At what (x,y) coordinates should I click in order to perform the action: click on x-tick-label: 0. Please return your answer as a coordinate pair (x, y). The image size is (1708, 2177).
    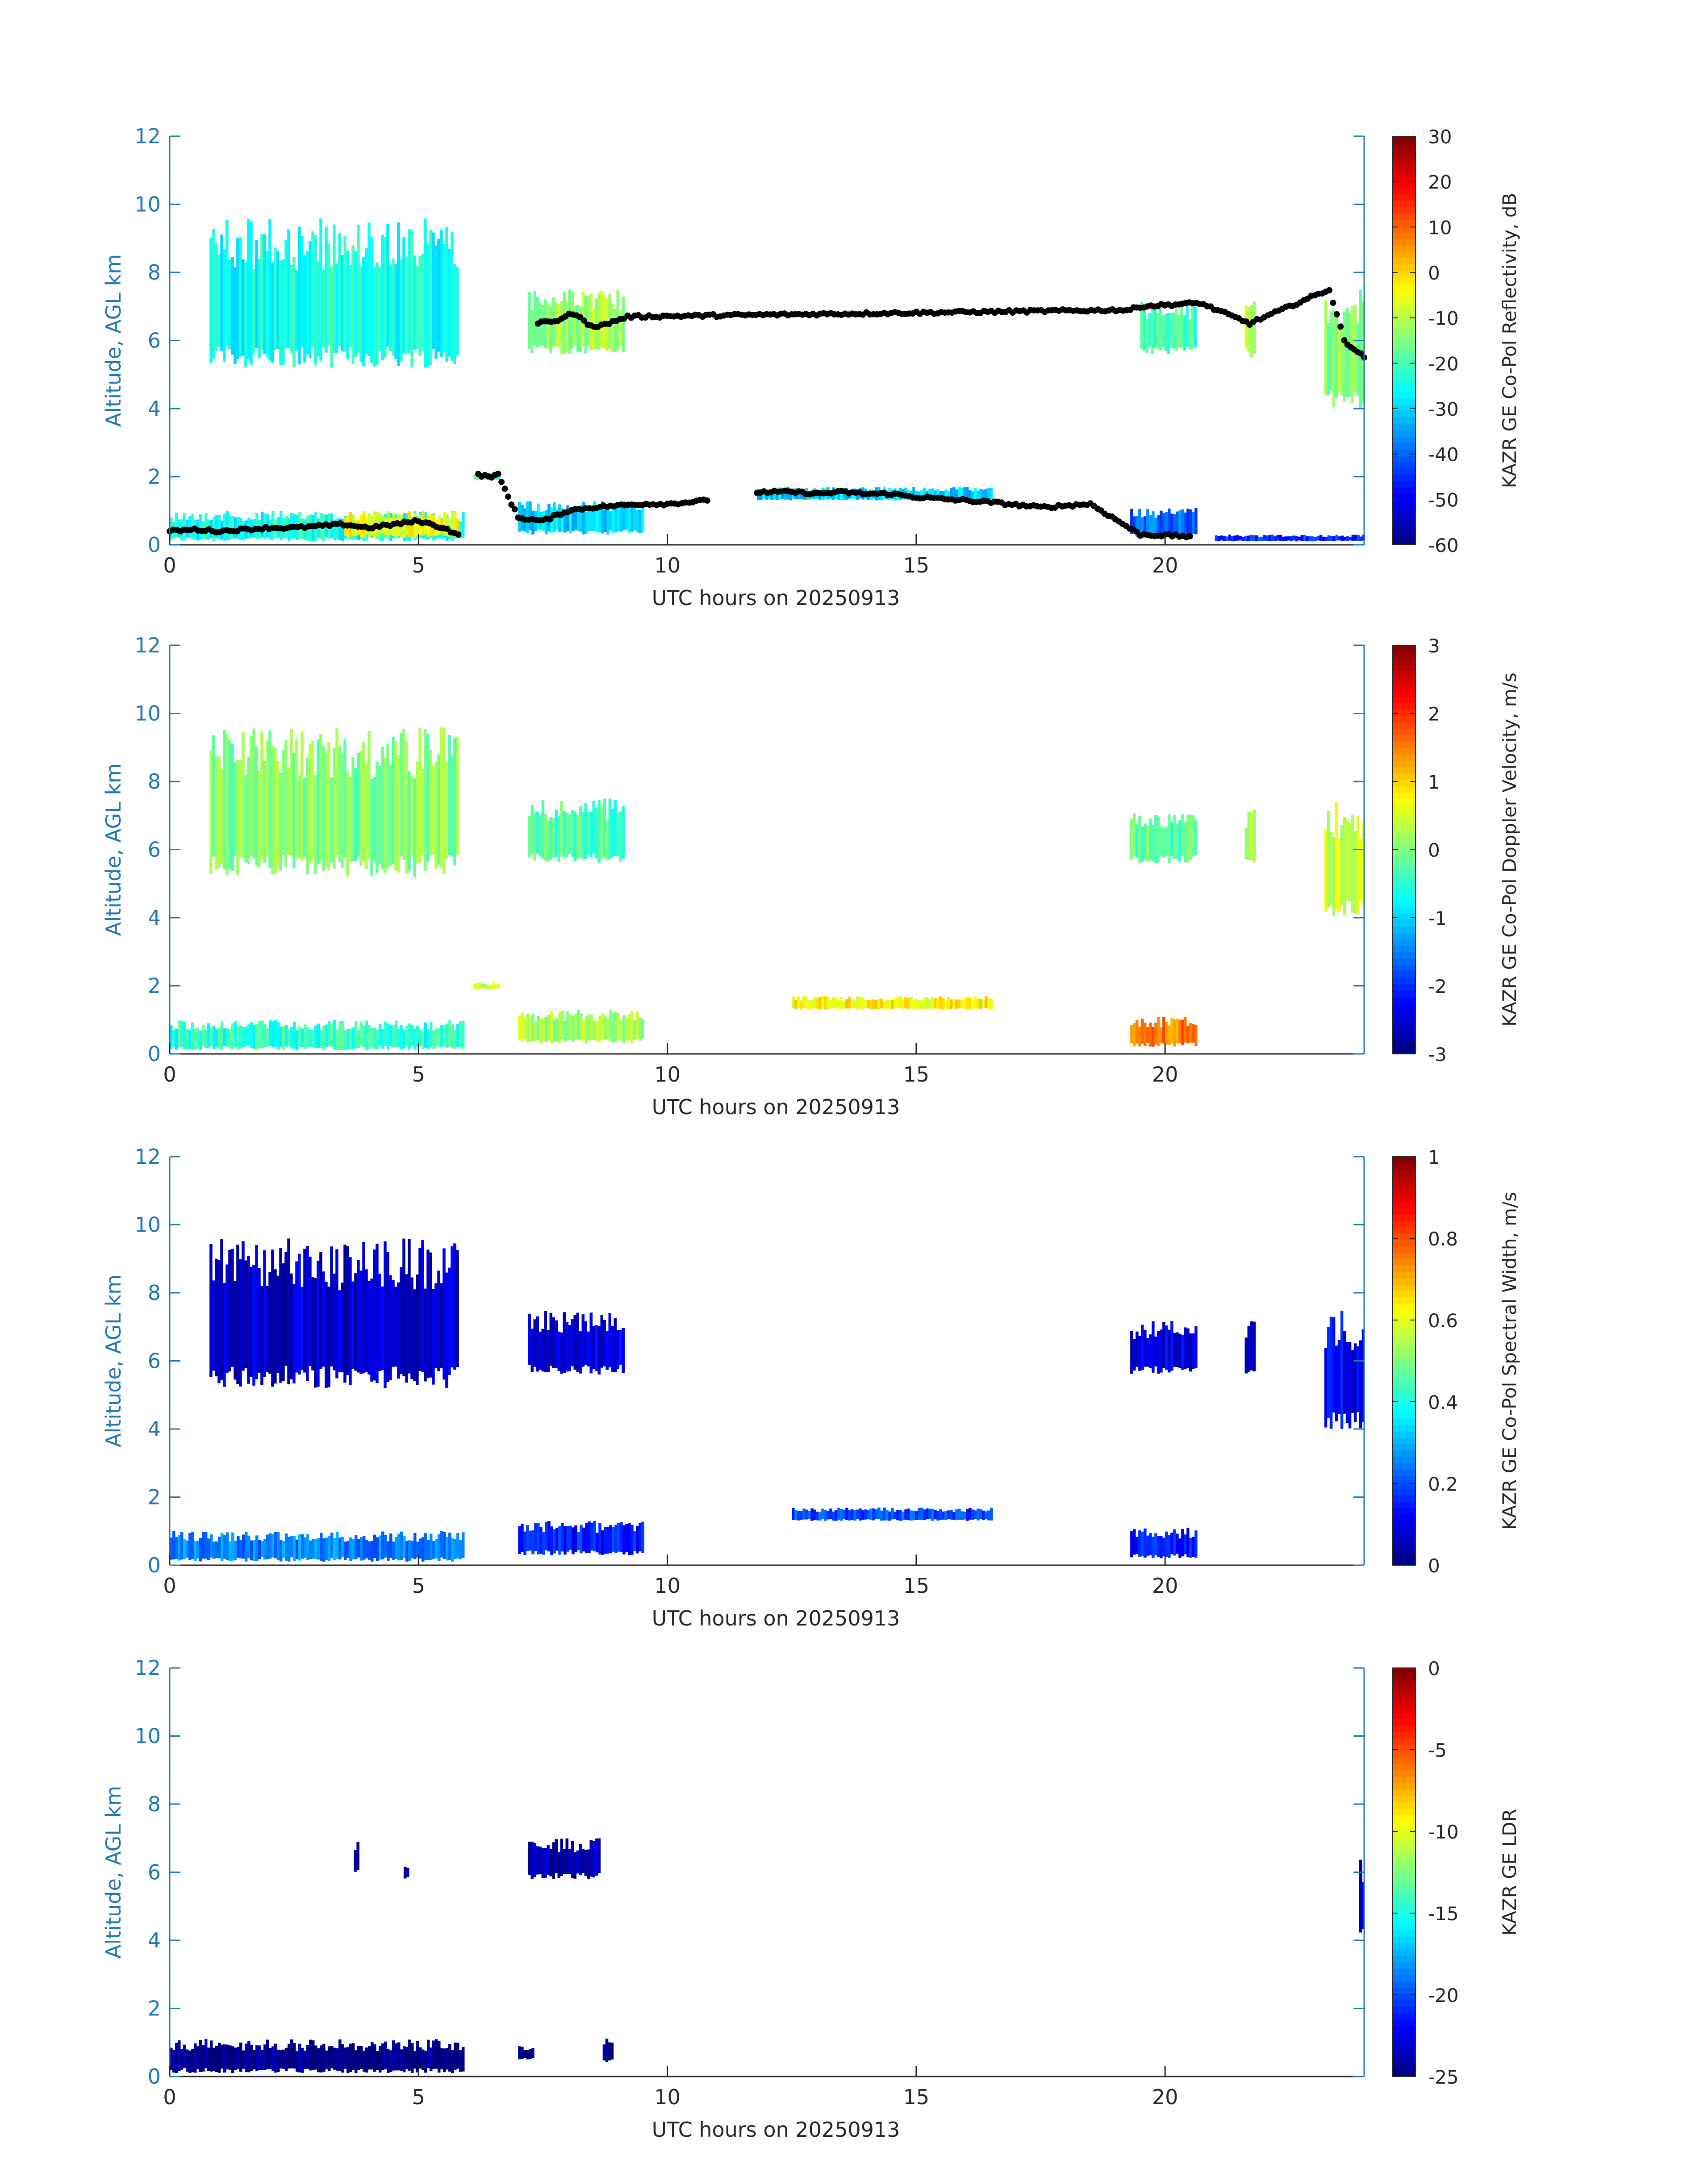
    Looking at the image, I should click on (169, 1074).